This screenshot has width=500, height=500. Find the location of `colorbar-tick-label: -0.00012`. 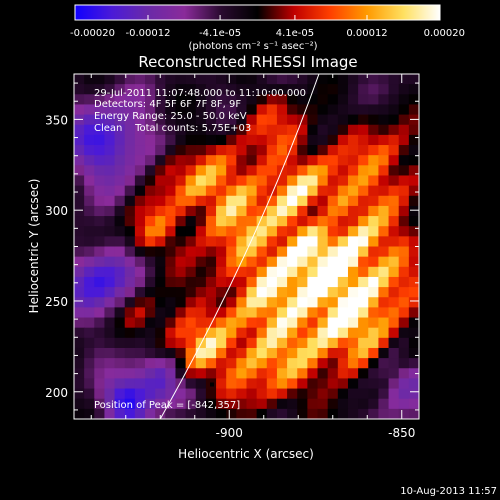

colorbar-tick-label: -0.00012 is located at coordinates (148, 33).